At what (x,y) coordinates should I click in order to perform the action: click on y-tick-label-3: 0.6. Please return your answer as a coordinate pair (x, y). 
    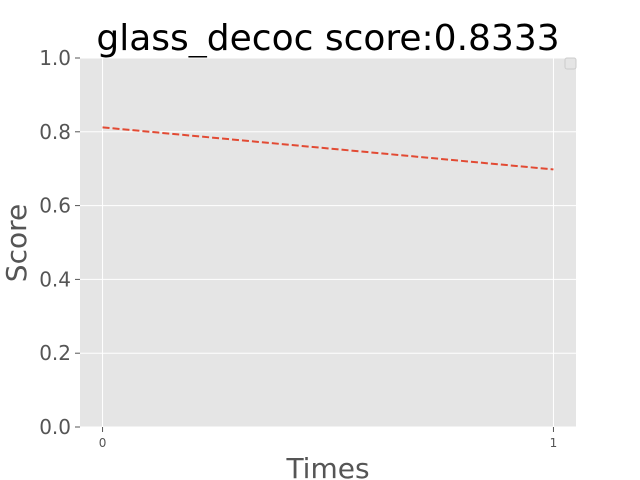
    Looking at the image, I should click on (55, 206).